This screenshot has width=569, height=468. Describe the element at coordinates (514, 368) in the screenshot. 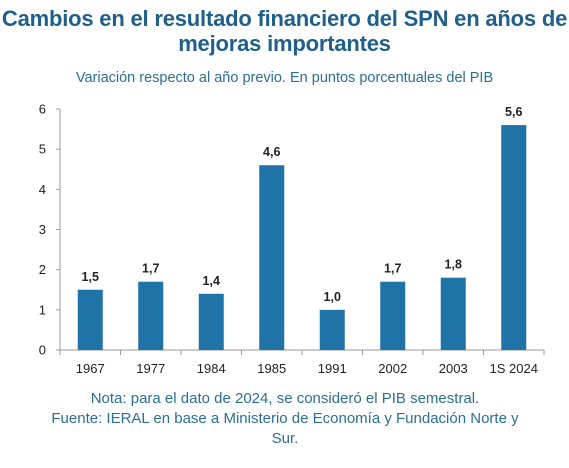

I see `x-tick-label: 1S 2024` at that location.